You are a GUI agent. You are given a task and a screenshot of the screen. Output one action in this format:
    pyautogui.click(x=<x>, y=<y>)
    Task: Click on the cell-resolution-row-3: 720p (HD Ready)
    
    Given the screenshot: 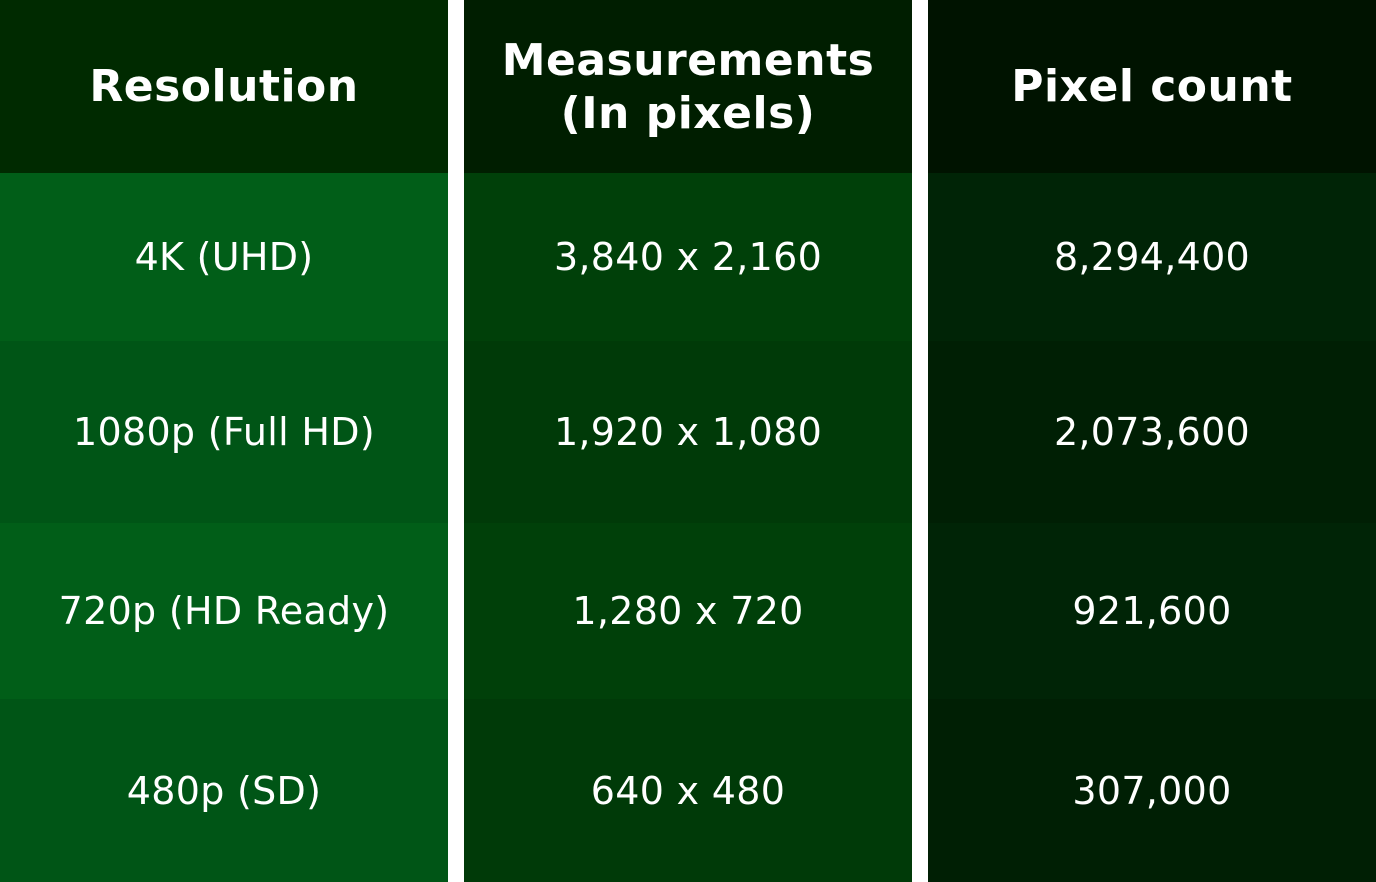 What is the action you would take?
    pyautogui.click(x=224, y=611)
    